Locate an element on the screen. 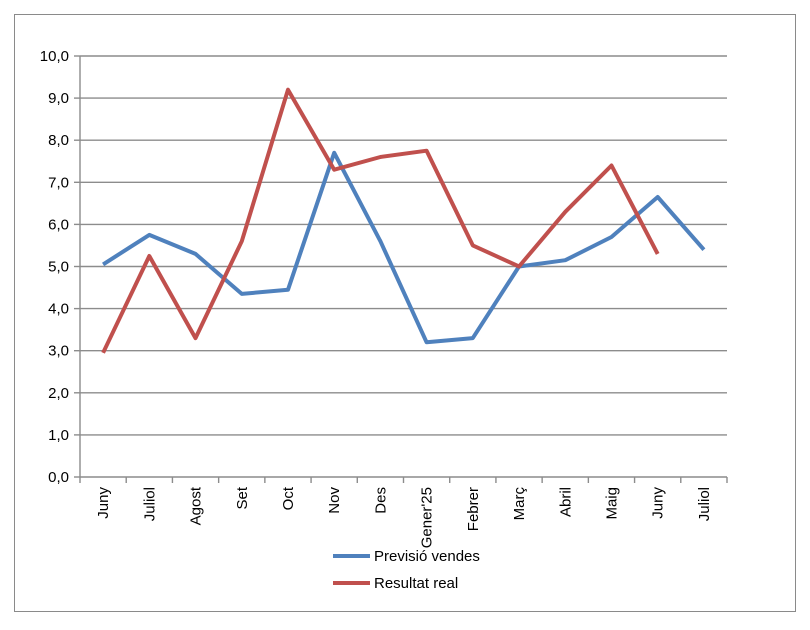 Image resolution: width=810 pixels, height=630 pixels. y-tick-label: 4,0 is located at coordinates (58, 309).